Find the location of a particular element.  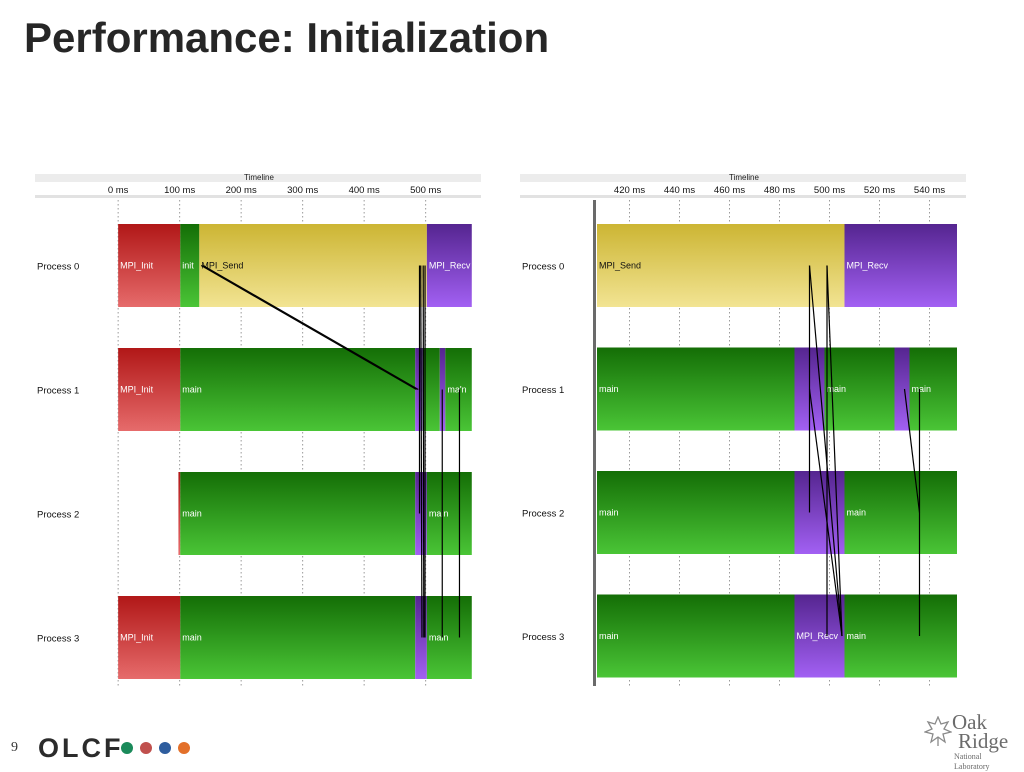

ornl-logo: Oak Ridge National Laboratory is located at coordinates (970, 740).